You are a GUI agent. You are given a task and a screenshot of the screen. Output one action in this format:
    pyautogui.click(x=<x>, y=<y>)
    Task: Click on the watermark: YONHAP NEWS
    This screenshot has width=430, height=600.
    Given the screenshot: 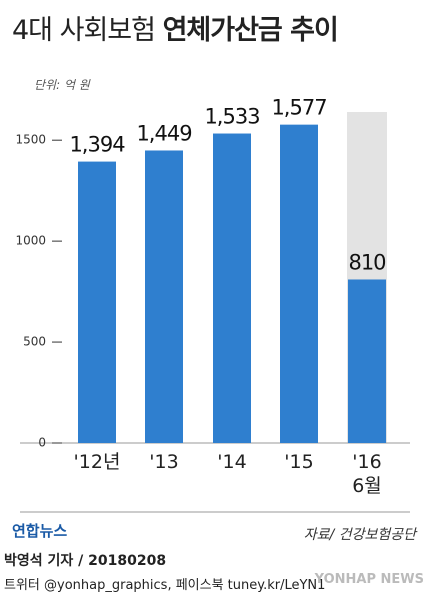 What is the action you would take?
    pyautogui.click(x=369, y=579)
    